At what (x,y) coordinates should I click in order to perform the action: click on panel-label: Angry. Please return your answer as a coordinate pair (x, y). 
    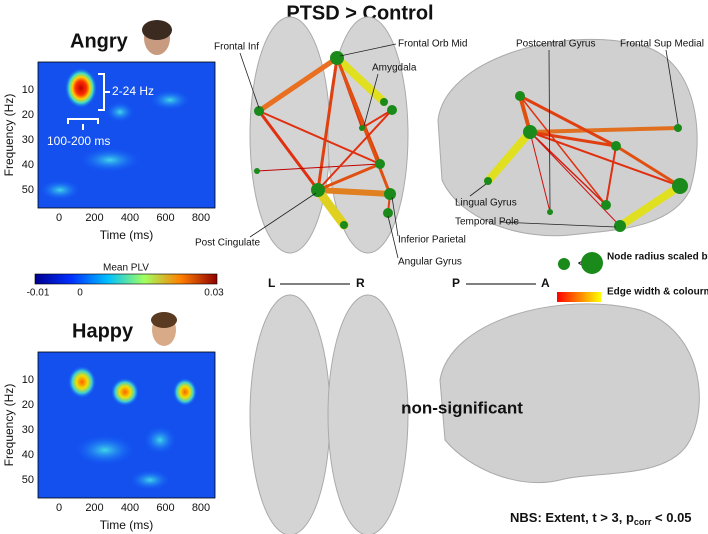
    Looking at the image, I should click on (99, 41).